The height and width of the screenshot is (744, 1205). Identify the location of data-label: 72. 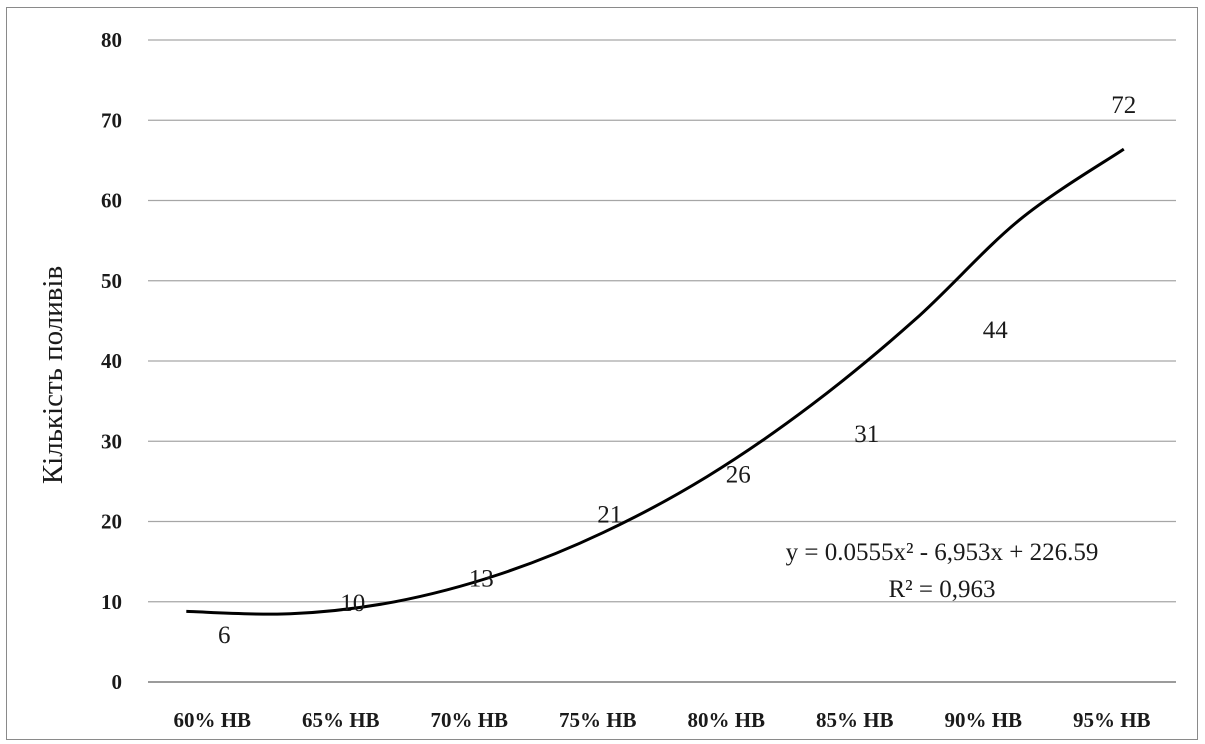
(1123, 105).